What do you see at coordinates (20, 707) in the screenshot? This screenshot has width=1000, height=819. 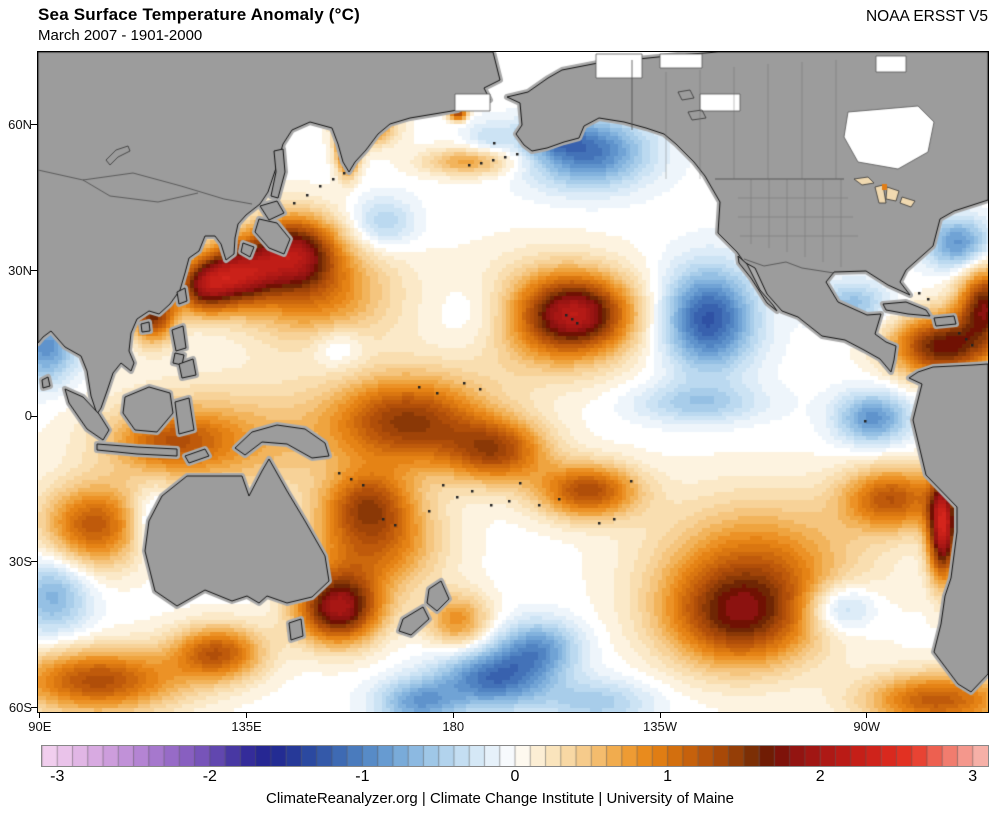 I see `lat-tick-label: 60S` at bounding box center [20, 707].